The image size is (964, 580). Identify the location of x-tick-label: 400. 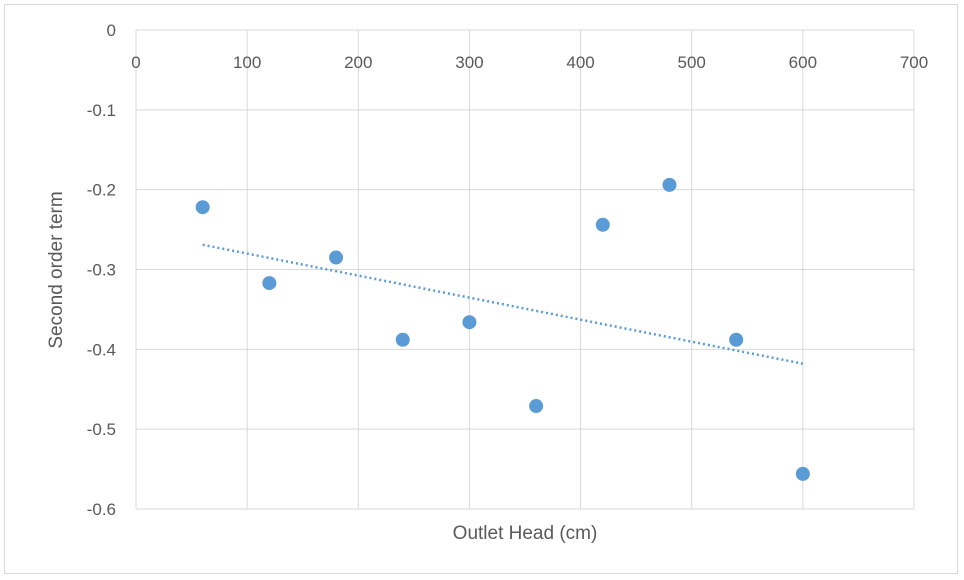
(580, 62).